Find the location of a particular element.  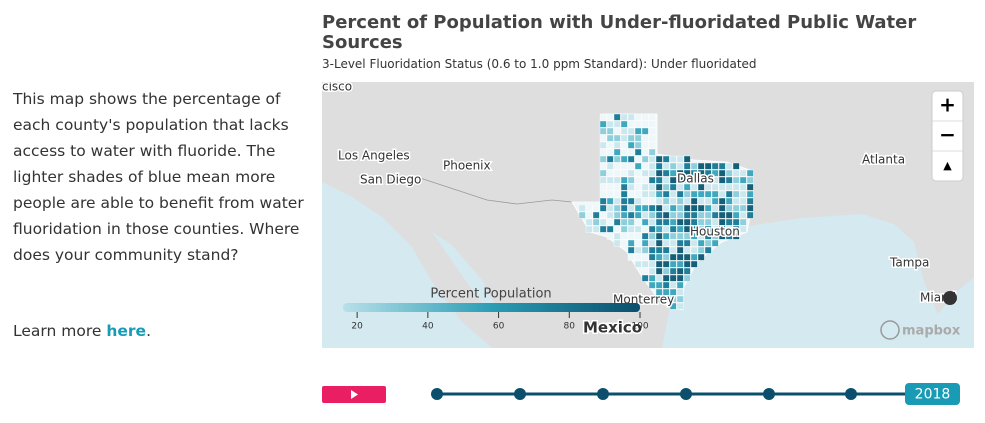

play-button is located at coordinates (354, 394).